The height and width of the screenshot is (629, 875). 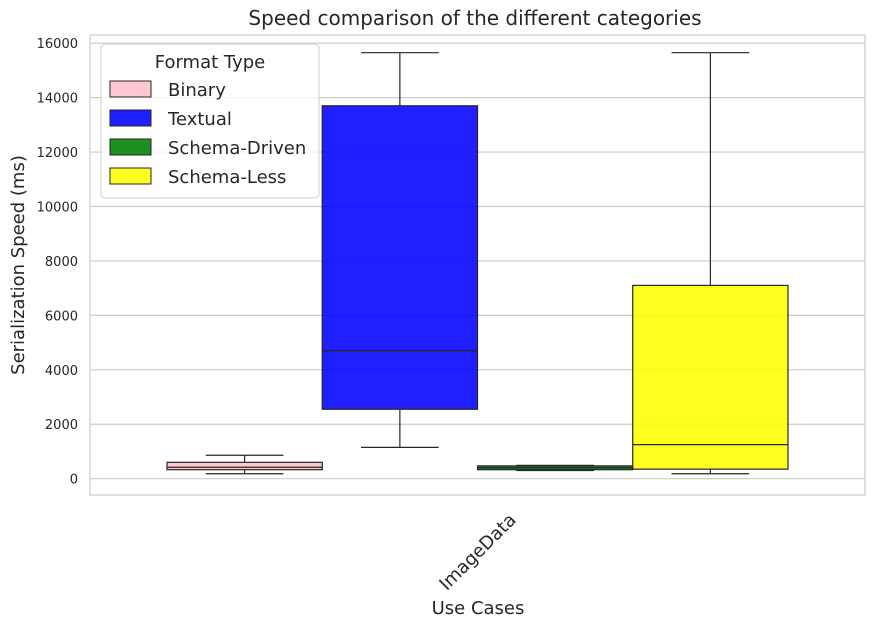 I want to click on box-schema-less, so click(x=710, y=263).